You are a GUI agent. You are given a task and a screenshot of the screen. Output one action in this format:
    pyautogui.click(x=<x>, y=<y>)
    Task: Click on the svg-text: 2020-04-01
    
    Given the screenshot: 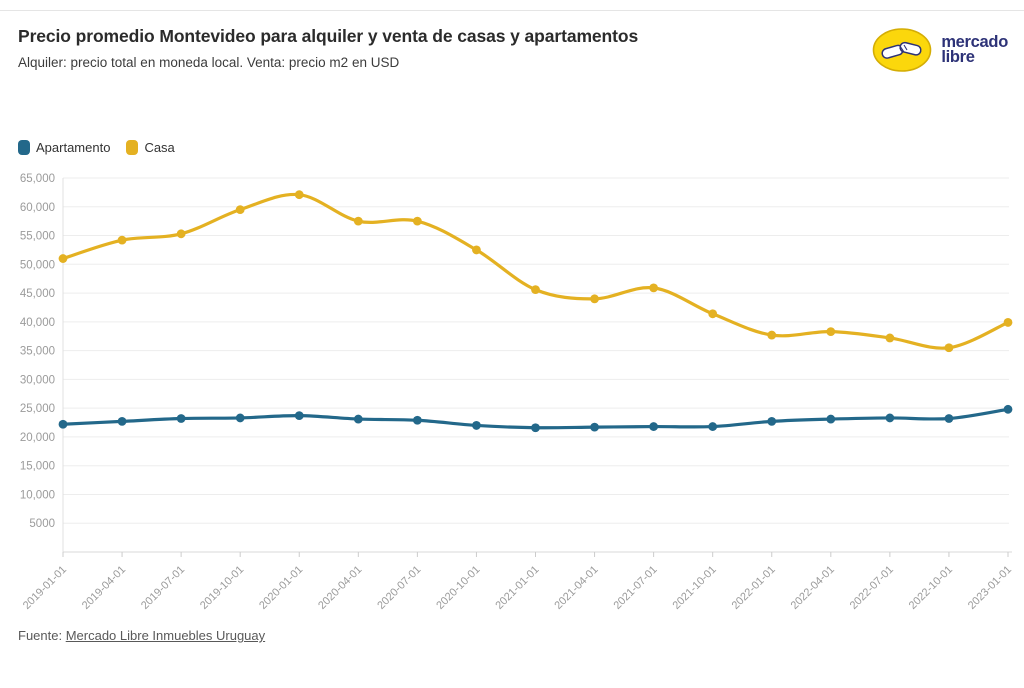 What is the action you would take?
    pyautogui.click(x=340, y=588)
    